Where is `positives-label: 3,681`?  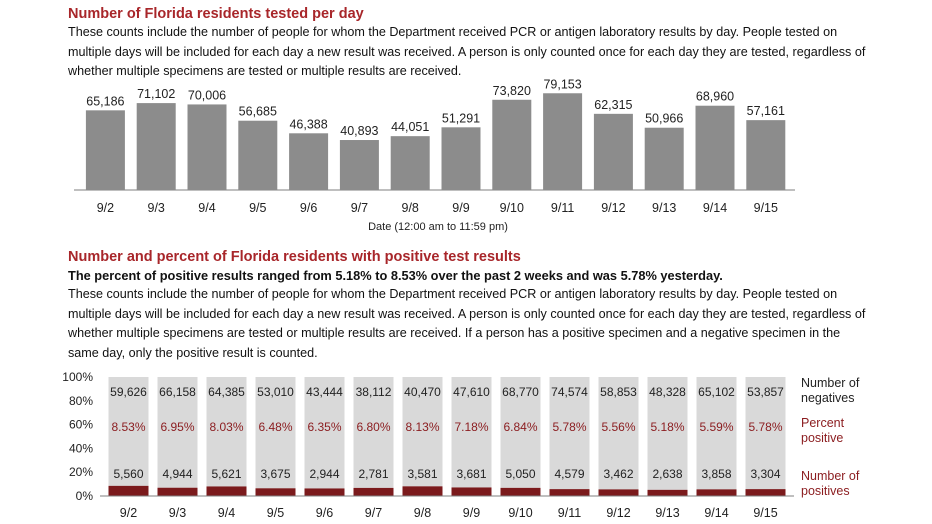 positives-label: 3,681 is located at coordinates (471, 474).